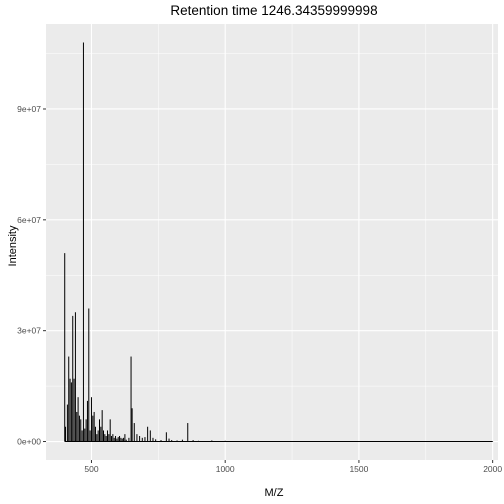 This screenshot has width=504, height=504. Describe the element at coordinates (13, 245) in the screenshot. I see `y-axis-title: Intensity` at that location.